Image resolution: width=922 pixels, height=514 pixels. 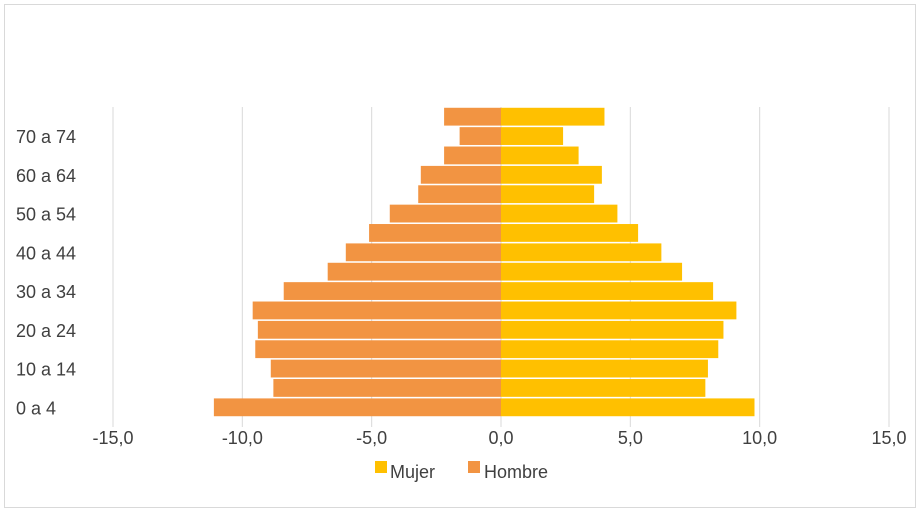 What do you see at coordinates (516, 472) in the screenshot?
I see `legend-label-hombre: Hombre` at bounding box center [516, 472].